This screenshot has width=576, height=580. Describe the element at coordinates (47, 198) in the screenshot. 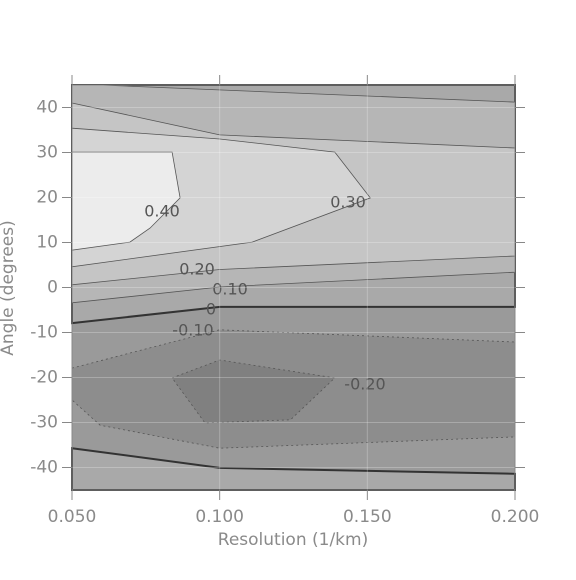

I see `y-tick-label: 20` at that location.